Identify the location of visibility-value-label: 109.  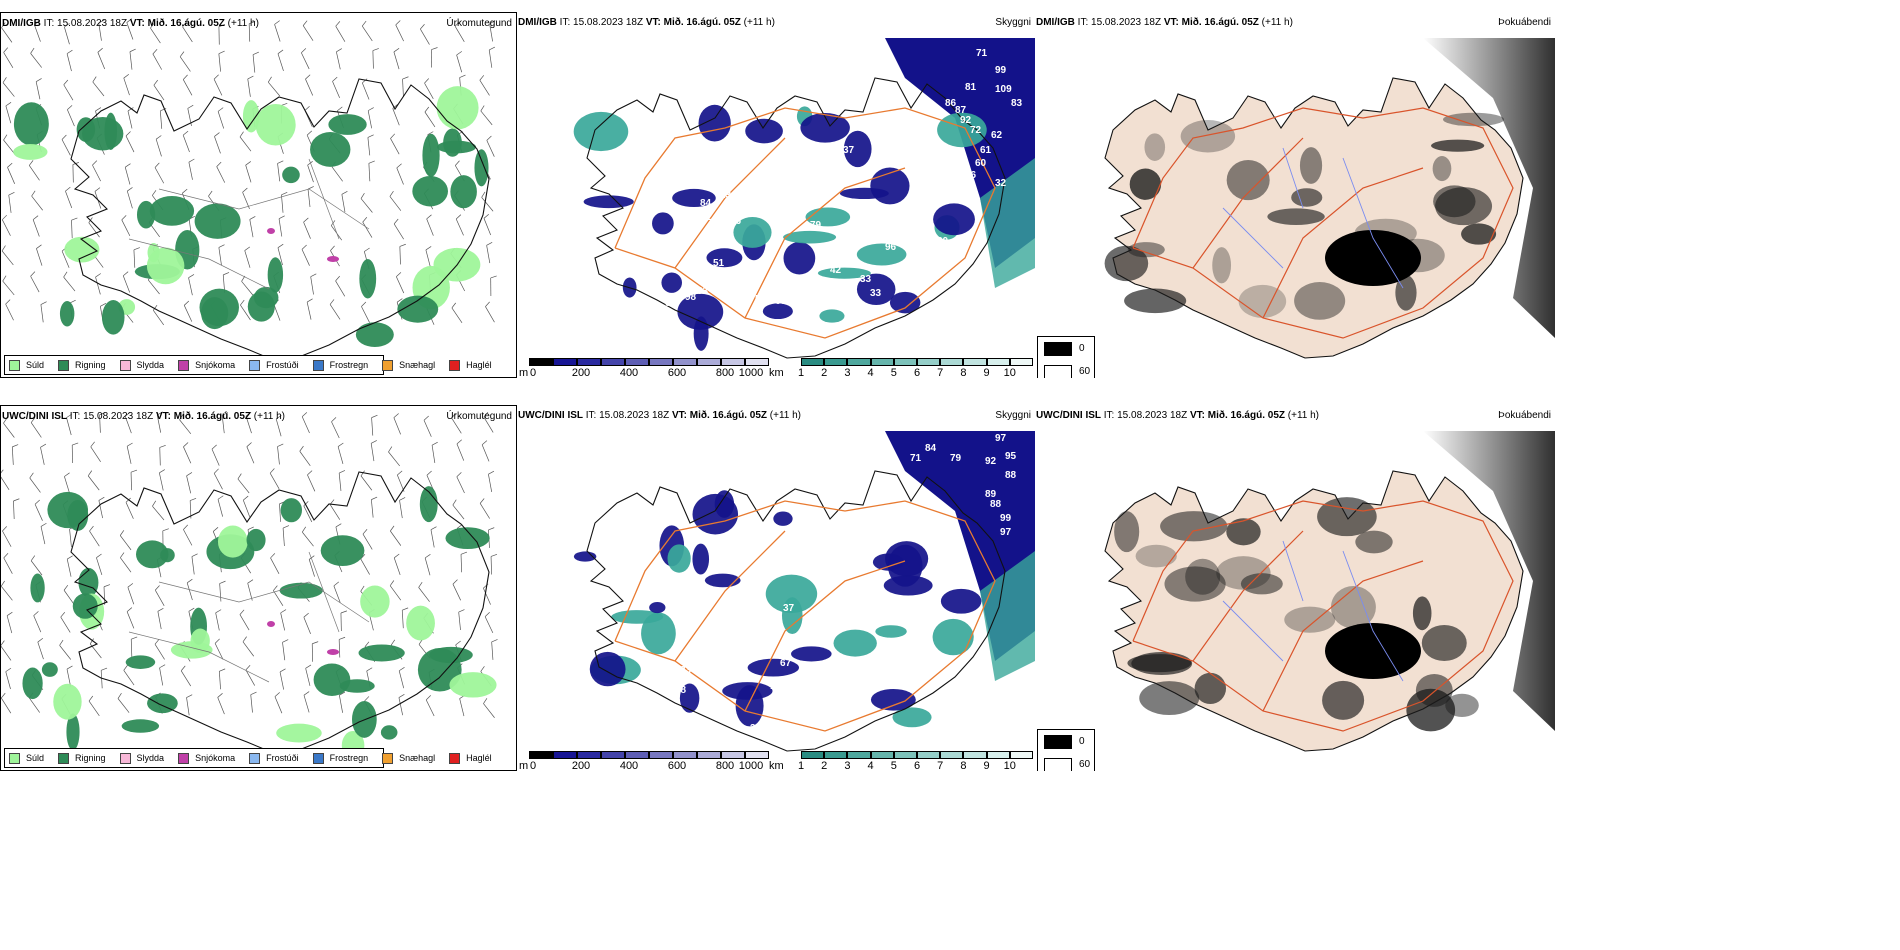
(1003, 89).